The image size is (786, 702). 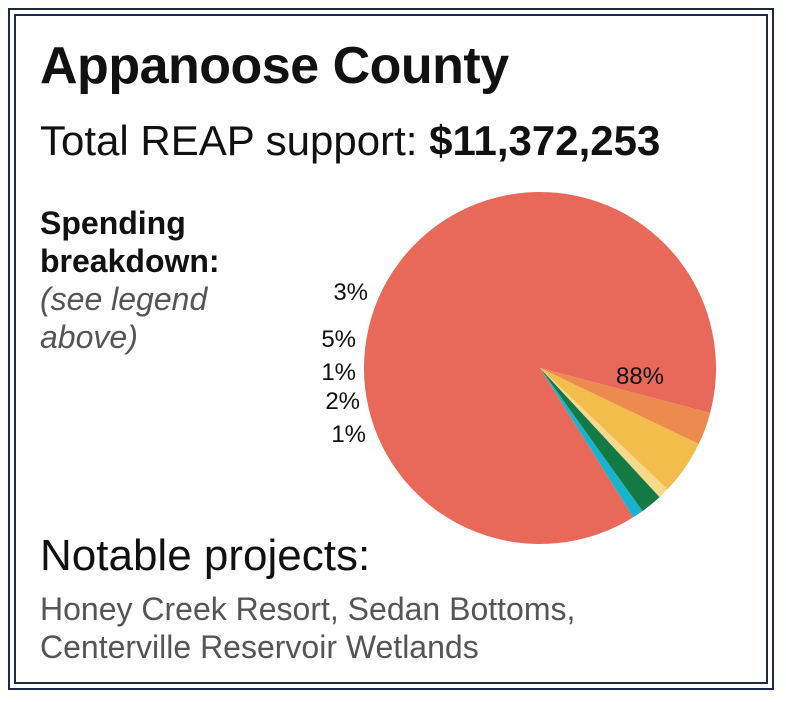 I want to click on support-amount: $11,372,253, so click(x=545, y=140).